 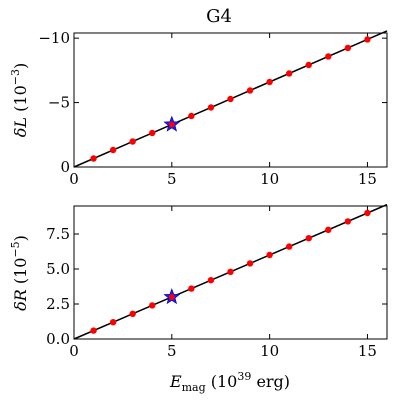 I want to click on y-tick-label-bottom: 2.5, so click(x=58, y=304).